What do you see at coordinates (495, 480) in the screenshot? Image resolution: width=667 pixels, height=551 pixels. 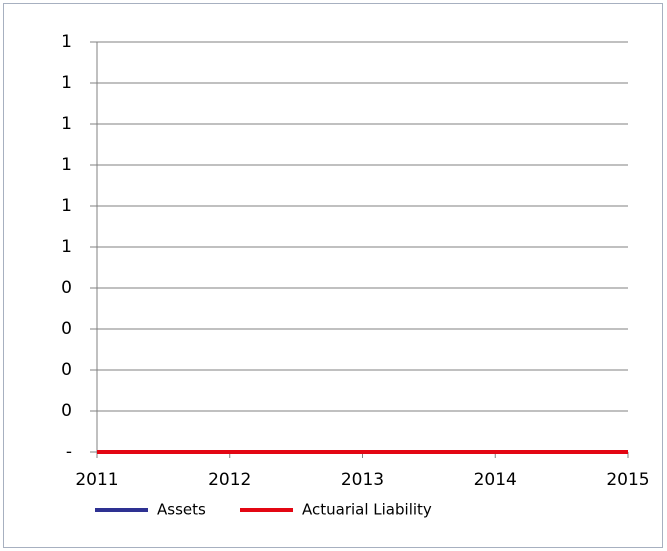 I see `x-tick-label: 2014` at bounding box center [495, 480].